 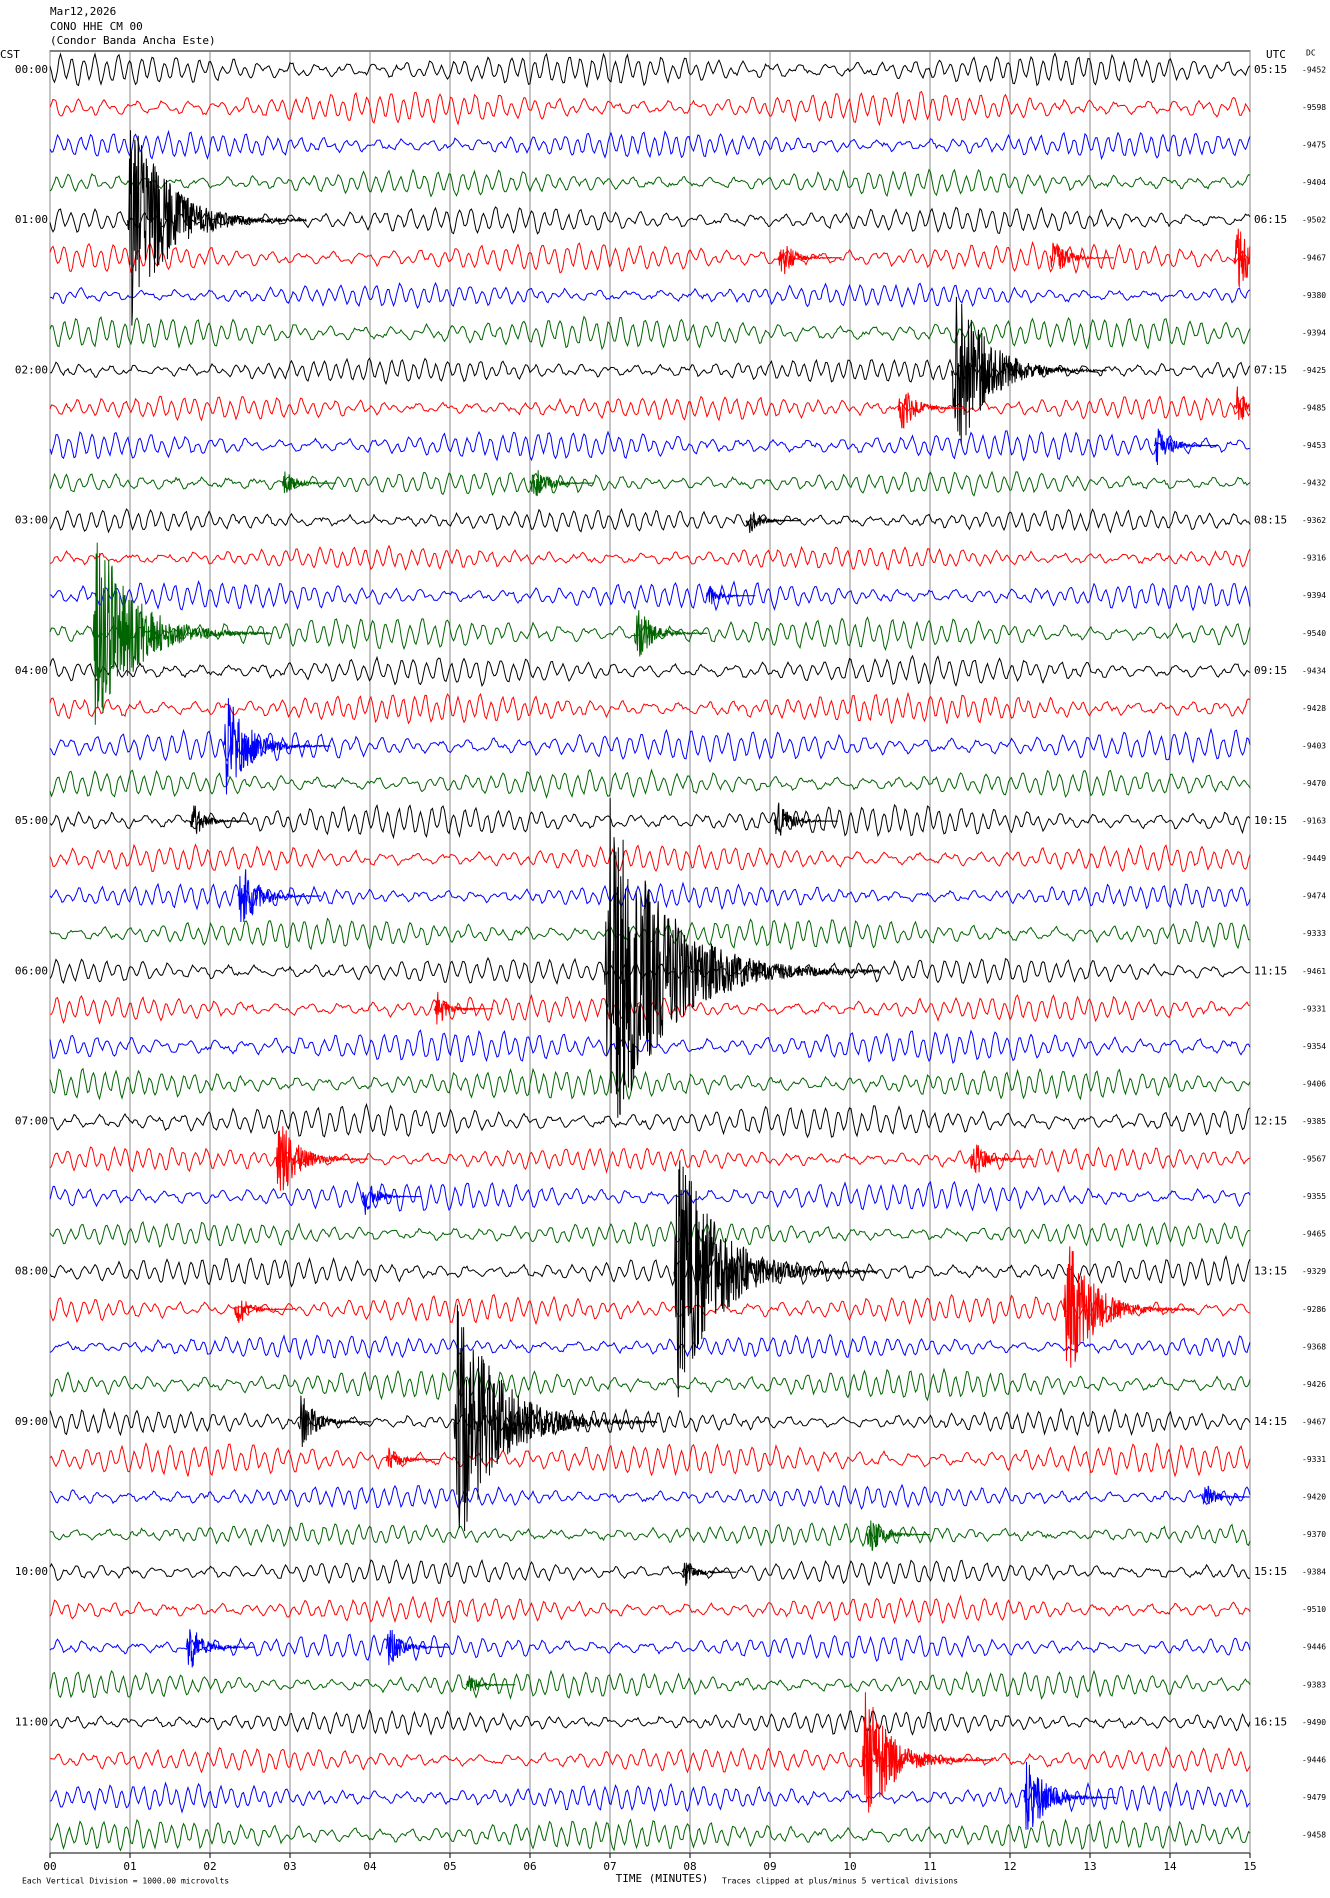 What do you see at coordinates (1314, 70) in the screenshot?
I see `dc-value: -9452` at bounding box center [1314, 70].